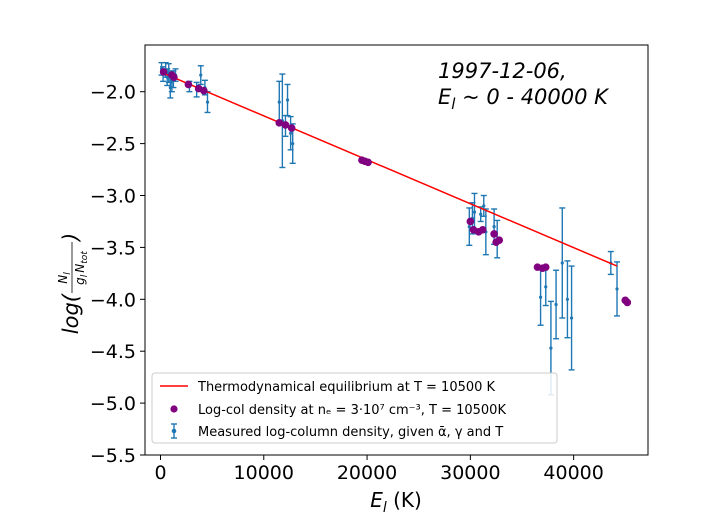 The height and width of the screenshot is (530, 720). I want to click on svg-text: glNtot, so click(81, 268).